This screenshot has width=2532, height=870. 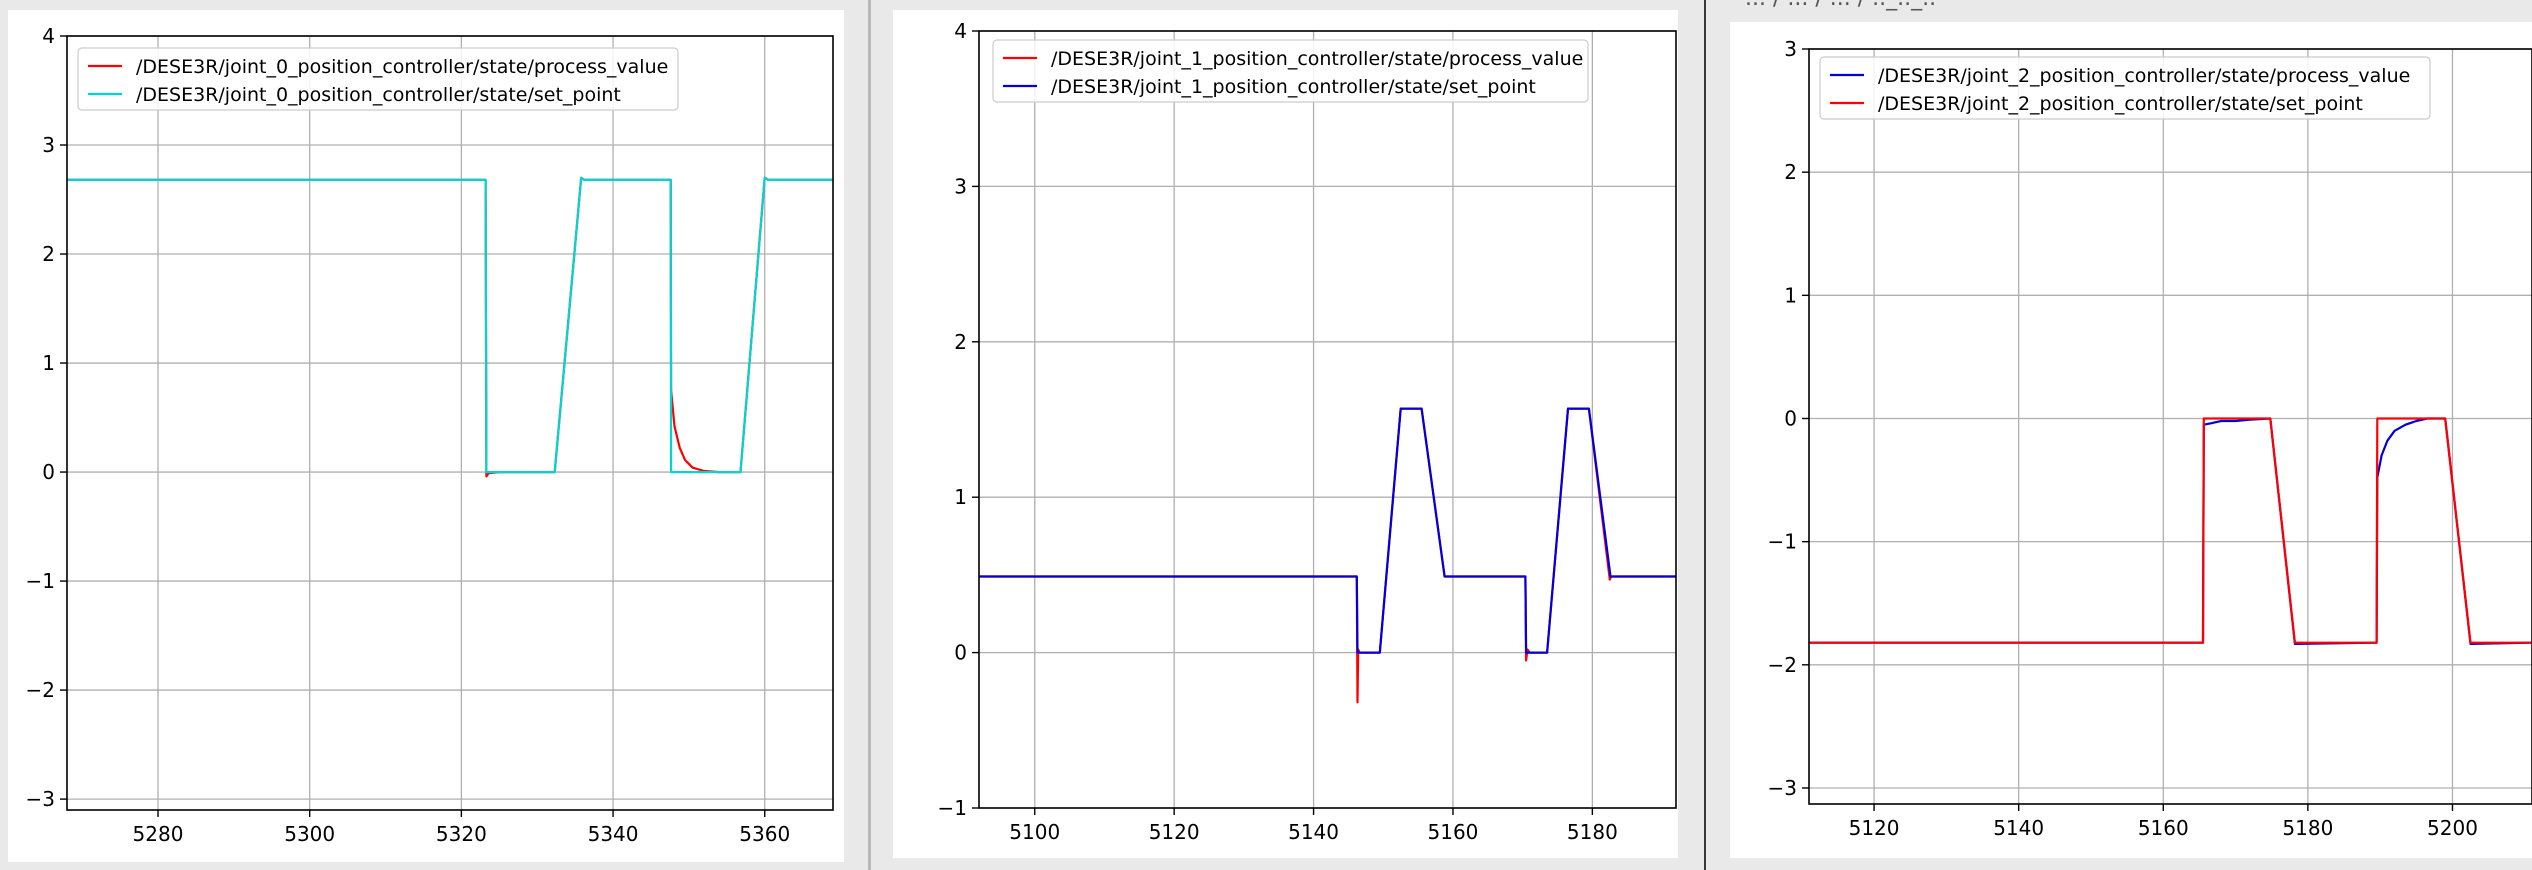 I want to click on x-tick-label: 5360, so click(x=764, y=834).